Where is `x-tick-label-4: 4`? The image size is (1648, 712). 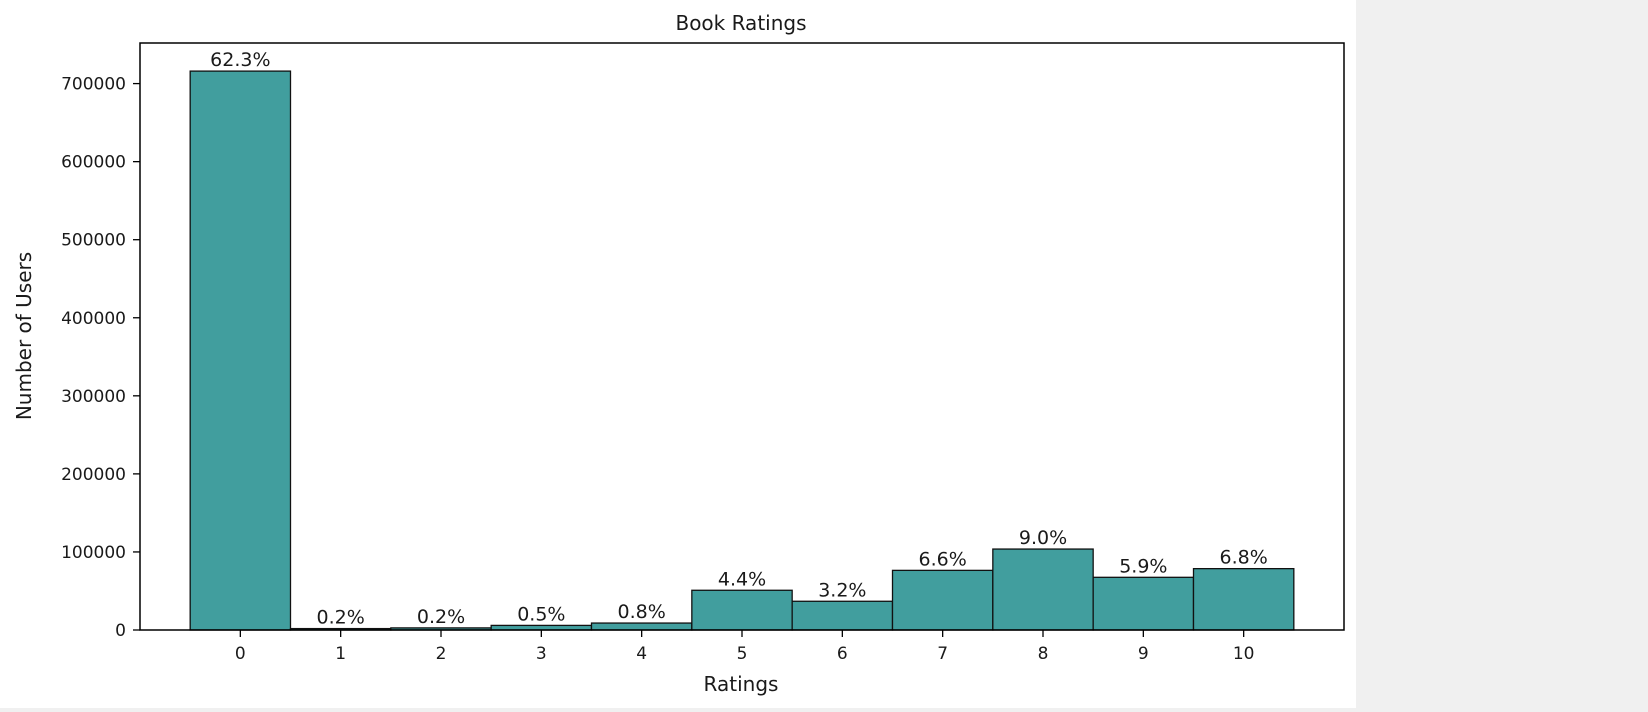
x-tick-label-4: 4 is located at coordinates (641, 654).